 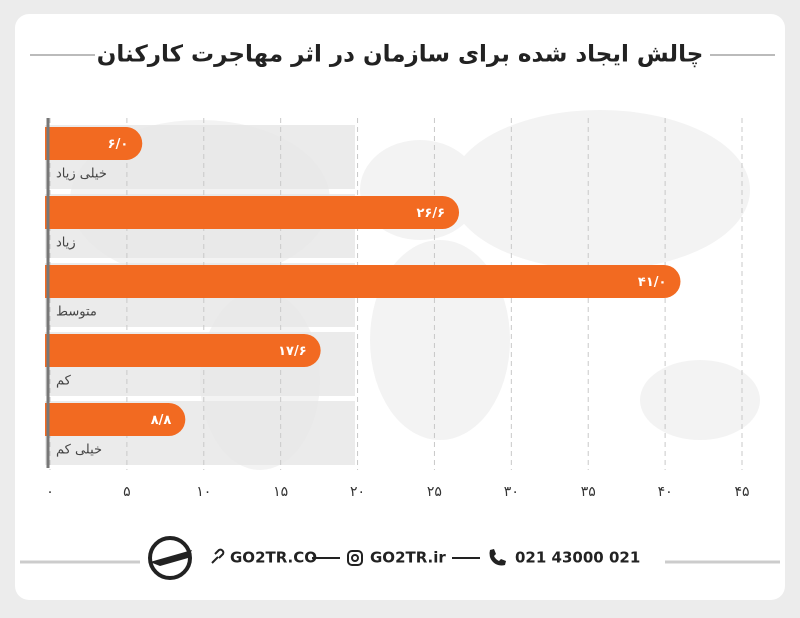 I want to click on value-label: ۶/۰, so click(x=118, y=144).